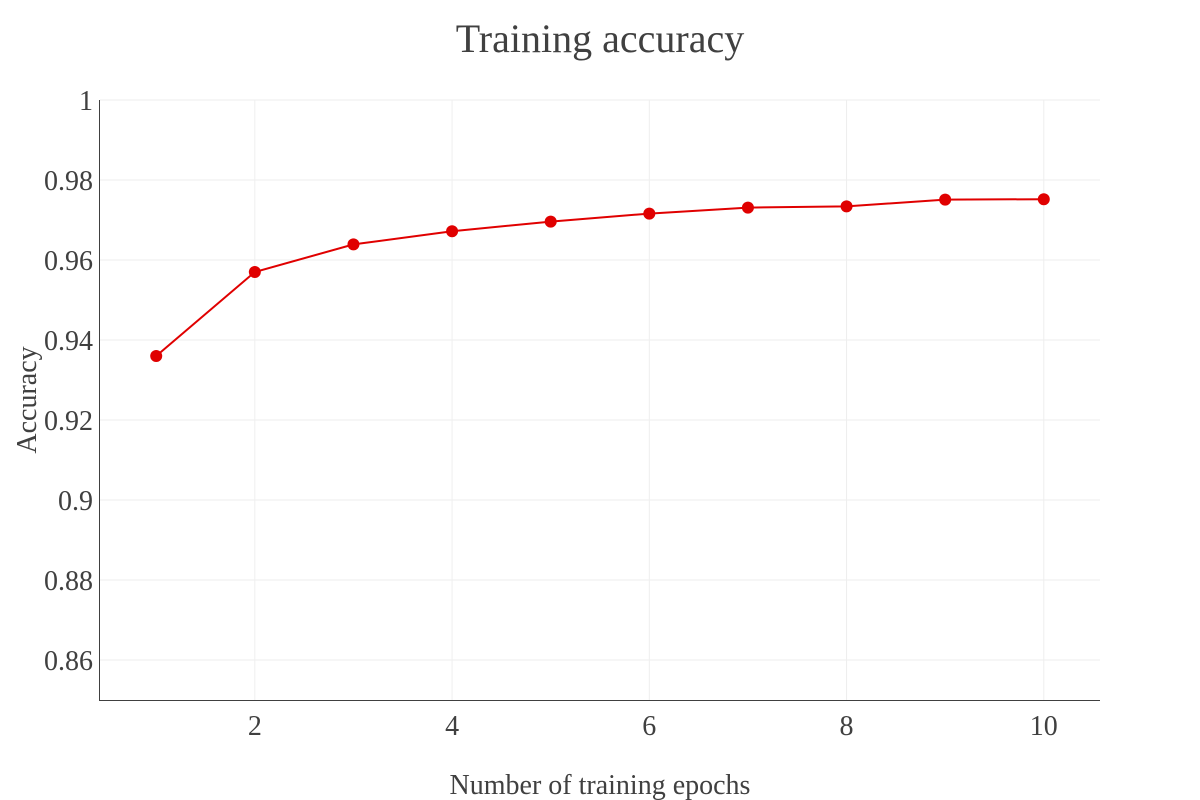 The width and height of the screenshot is (1200, 800). What do you see at coordinates (452, 726) in the screenshot?
I see `x-tick-label: 4` at bounding box center [452, 726].